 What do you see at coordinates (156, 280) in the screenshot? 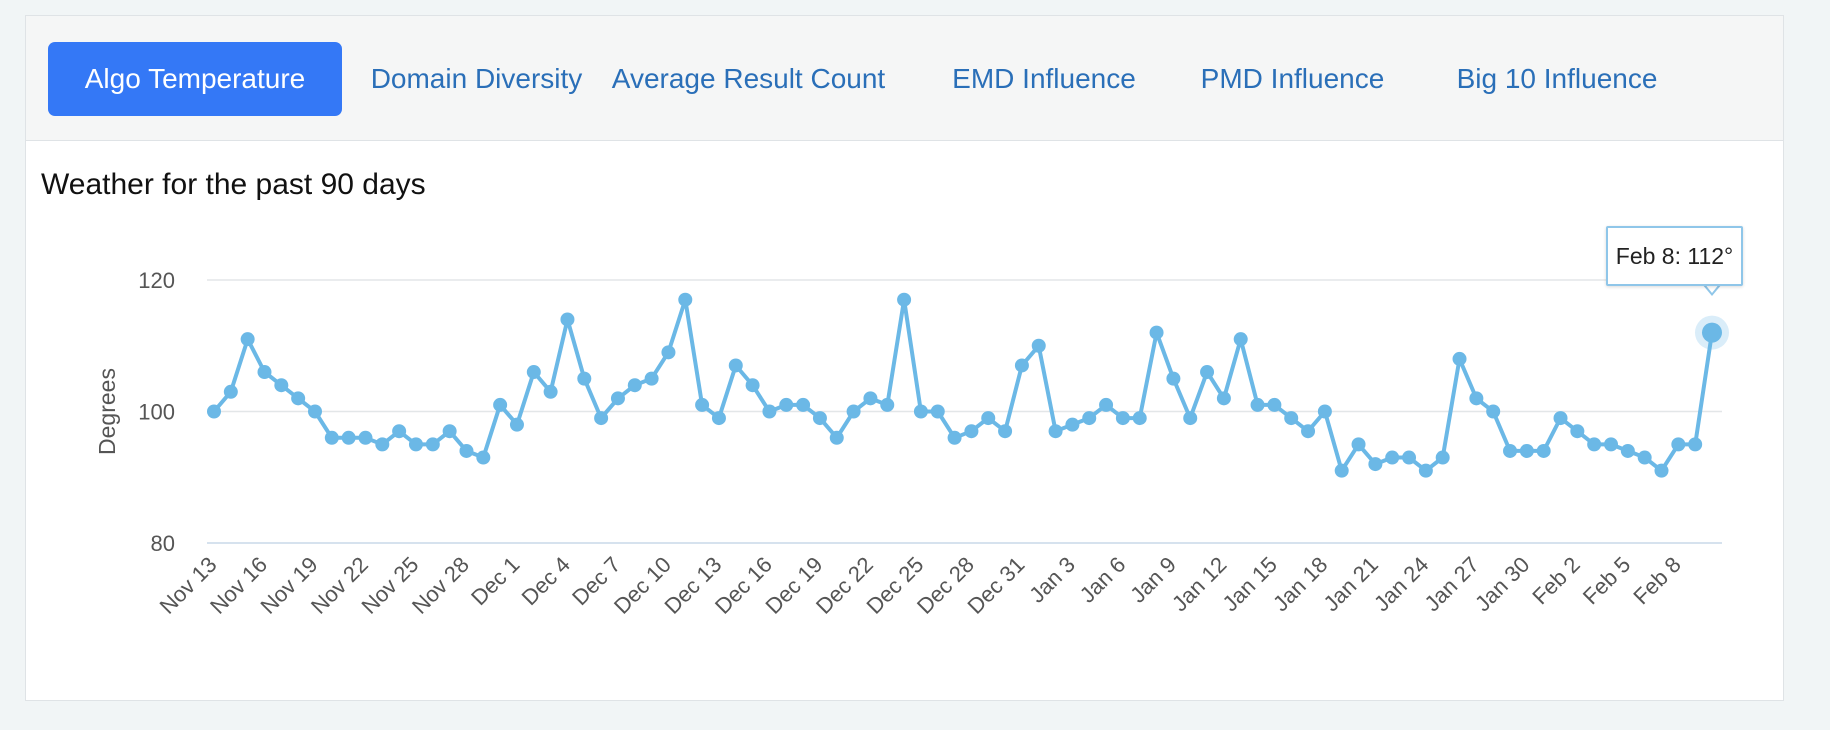
I see `y-tick-label: 120` at bounding box center [156, 280].